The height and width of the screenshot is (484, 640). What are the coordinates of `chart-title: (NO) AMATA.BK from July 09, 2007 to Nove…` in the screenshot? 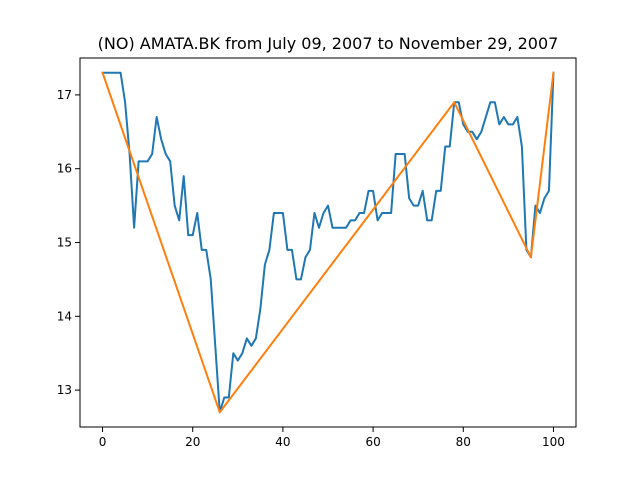 It's located at (328, 43).